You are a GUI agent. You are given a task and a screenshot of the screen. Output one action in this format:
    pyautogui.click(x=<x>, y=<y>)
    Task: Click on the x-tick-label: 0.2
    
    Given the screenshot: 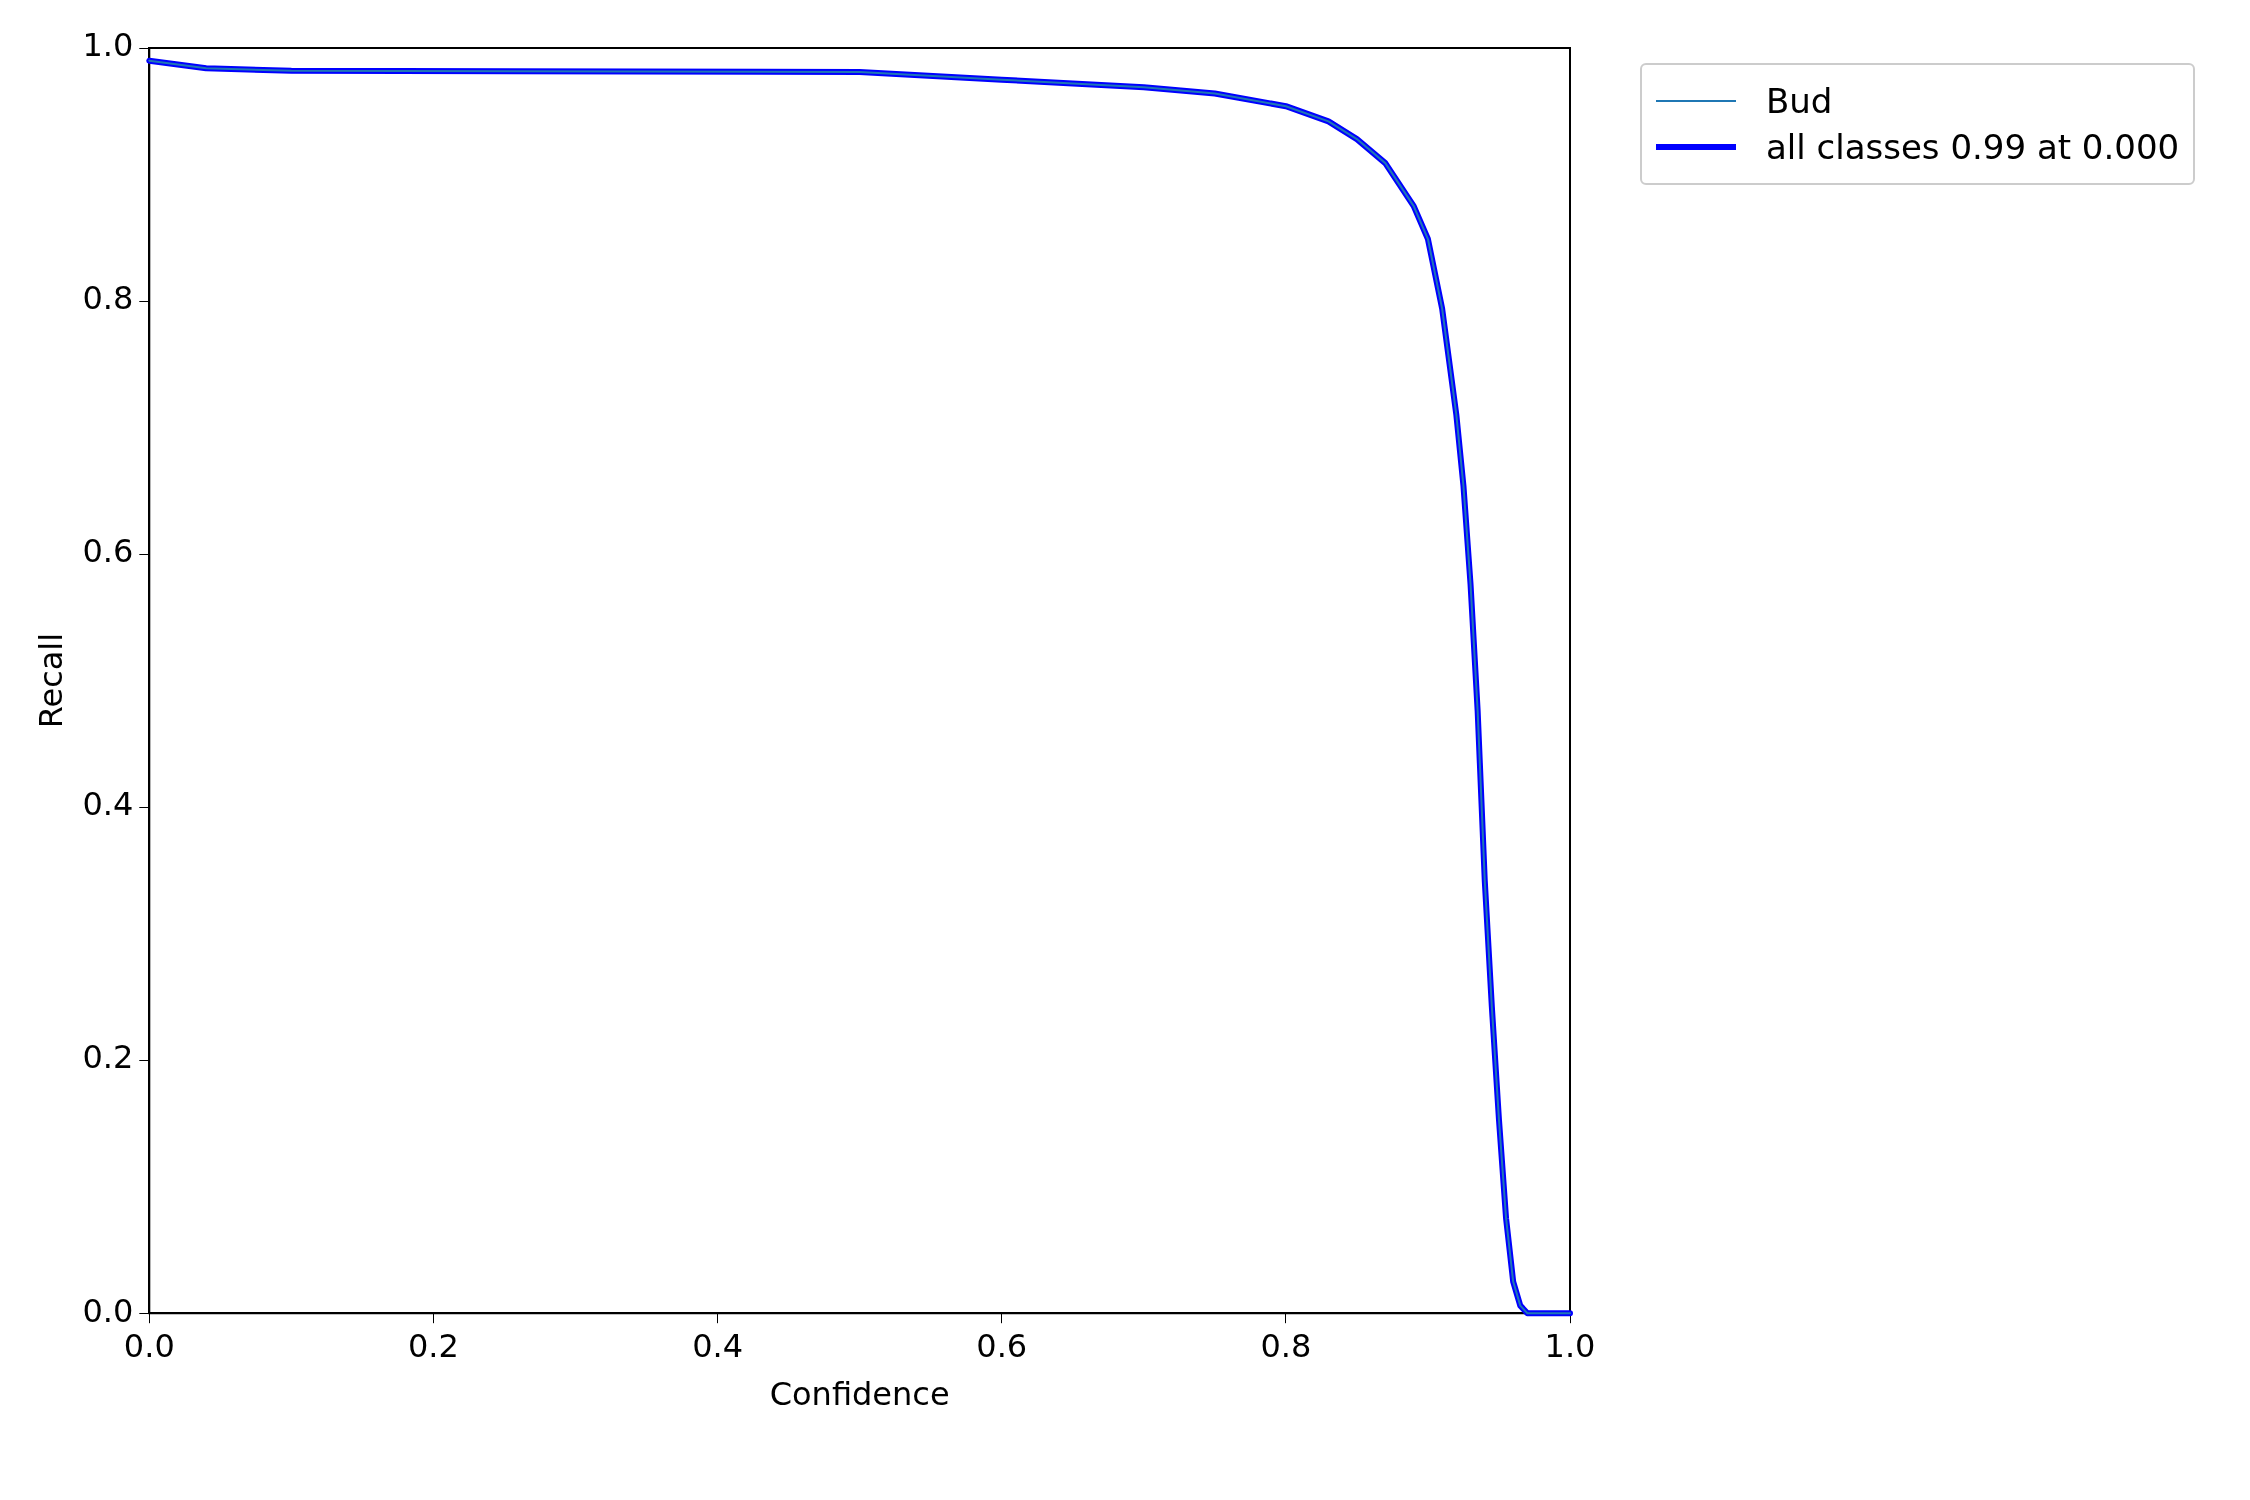 What is the action you would take?
    pyautogui.click(x=433, y=1345)
    